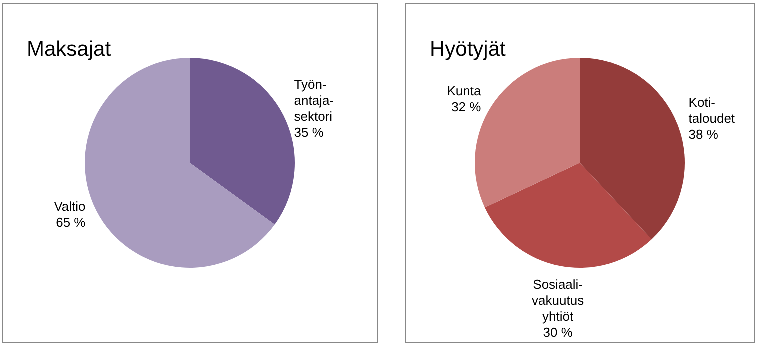  What do you see at coordinates (558, 332) in the screenshot?
I see `data-label: 30 %` at bounding box center [558, 332].